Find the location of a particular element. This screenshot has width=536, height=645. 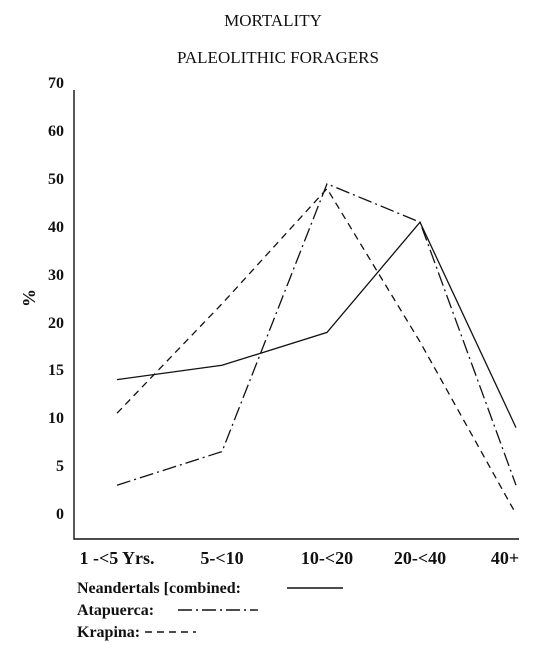

y-tick-label: 15 is located at coordinates (56, 370).